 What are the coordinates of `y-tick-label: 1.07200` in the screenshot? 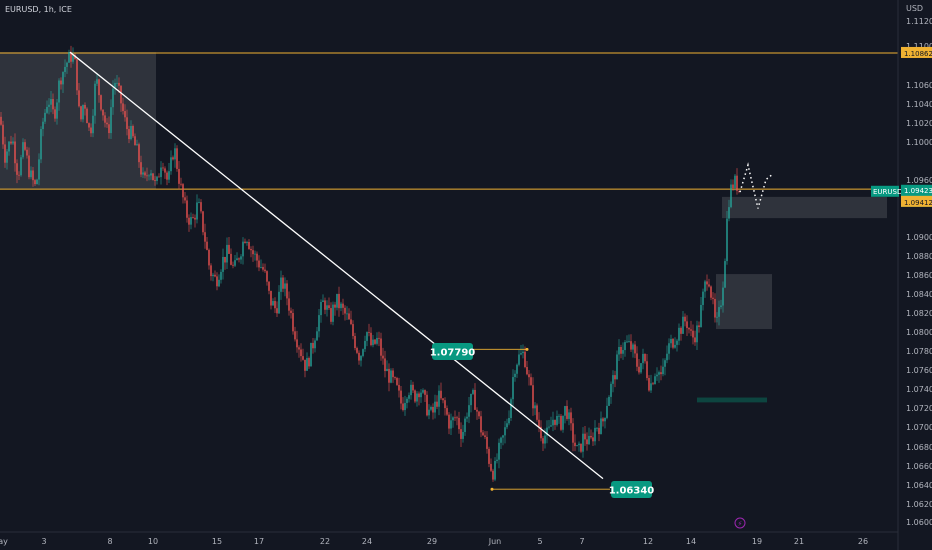 It's located at (919, 408).